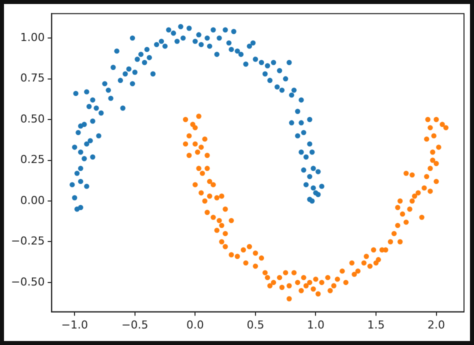  Describe the element at coordinates (32, 119) in the screenshot. I see `y-tick-label: 0.50` at that location.